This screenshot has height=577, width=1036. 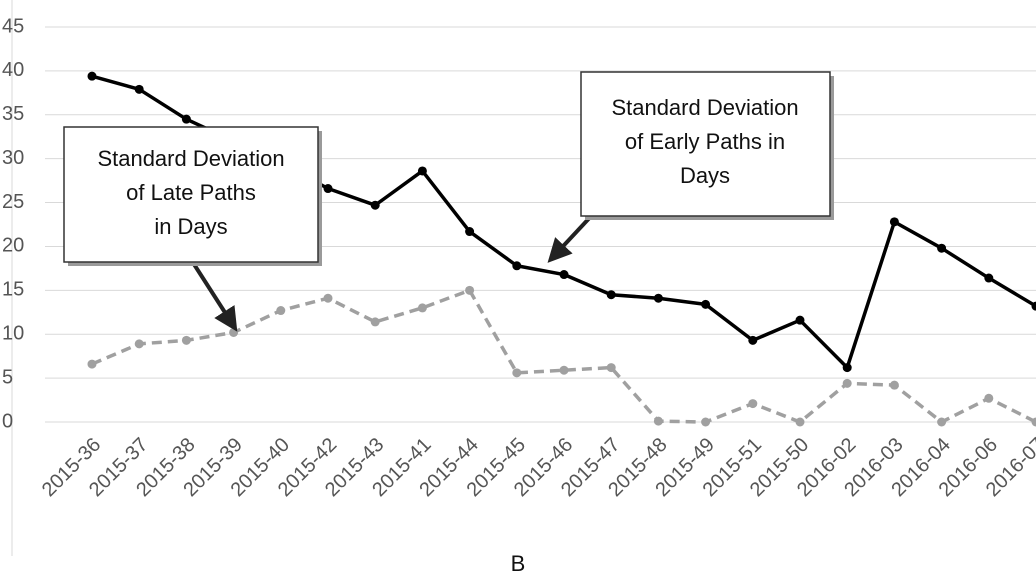 I want to click on y-tick-label: 0, so click(x=7, y=421).